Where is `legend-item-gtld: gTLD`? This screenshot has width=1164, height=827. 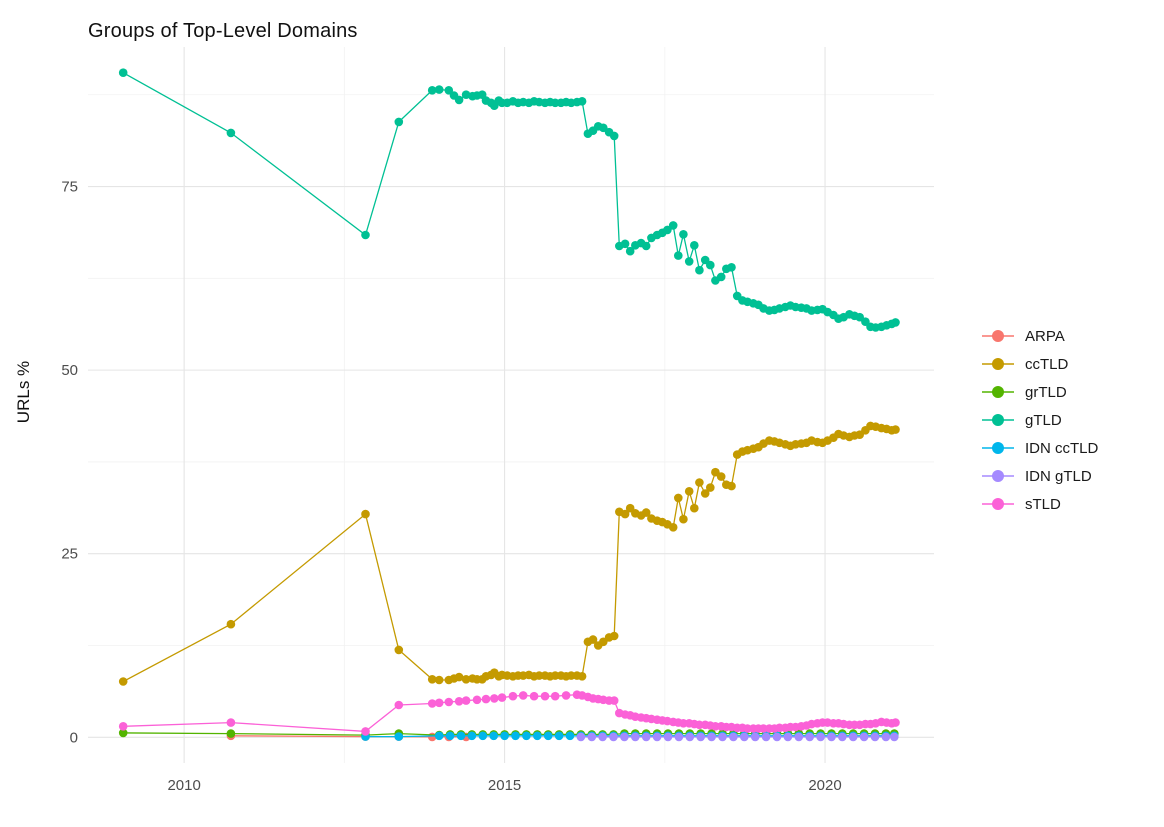 legend-item-gtld: gTLD is located at coordinates (1040, 420).